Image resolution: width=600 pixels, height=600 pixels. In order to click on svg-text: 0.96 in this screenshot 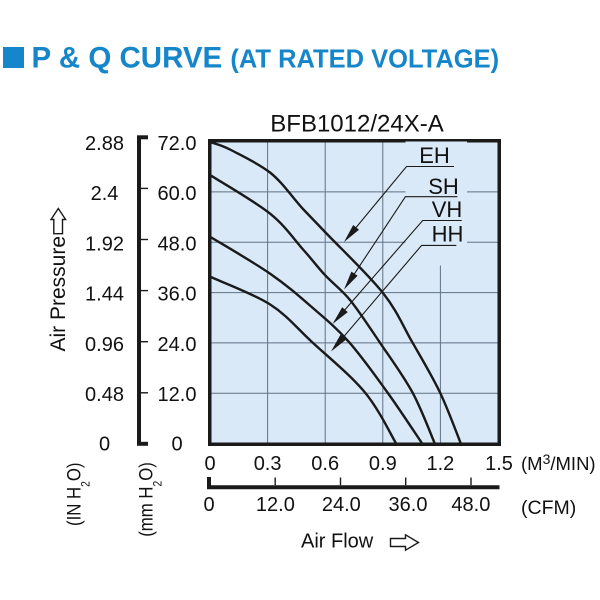, I will do `click(104, 345)`.